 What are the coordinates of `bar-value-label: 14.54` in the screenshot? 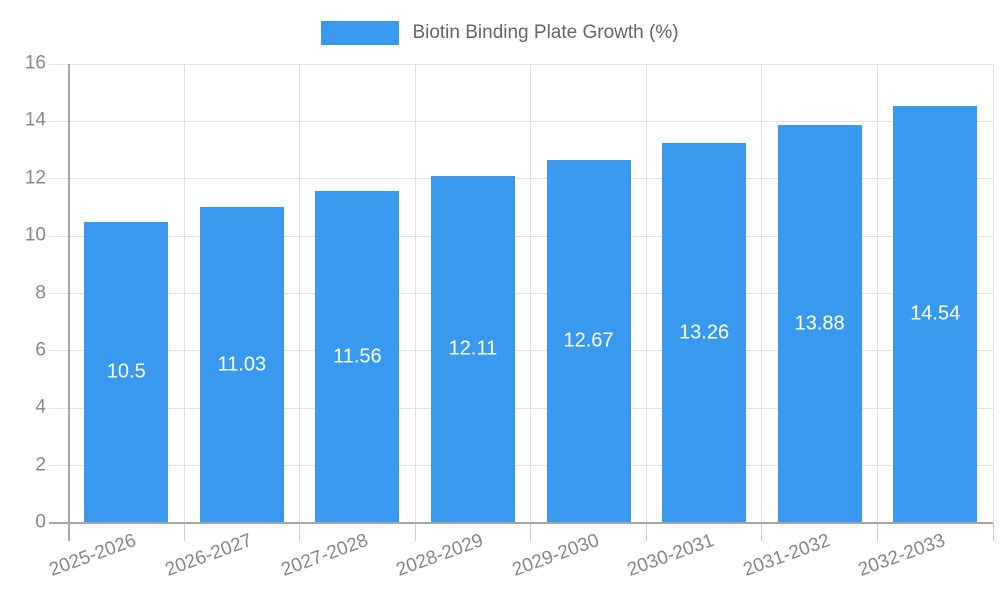 It's located at (935, 313).